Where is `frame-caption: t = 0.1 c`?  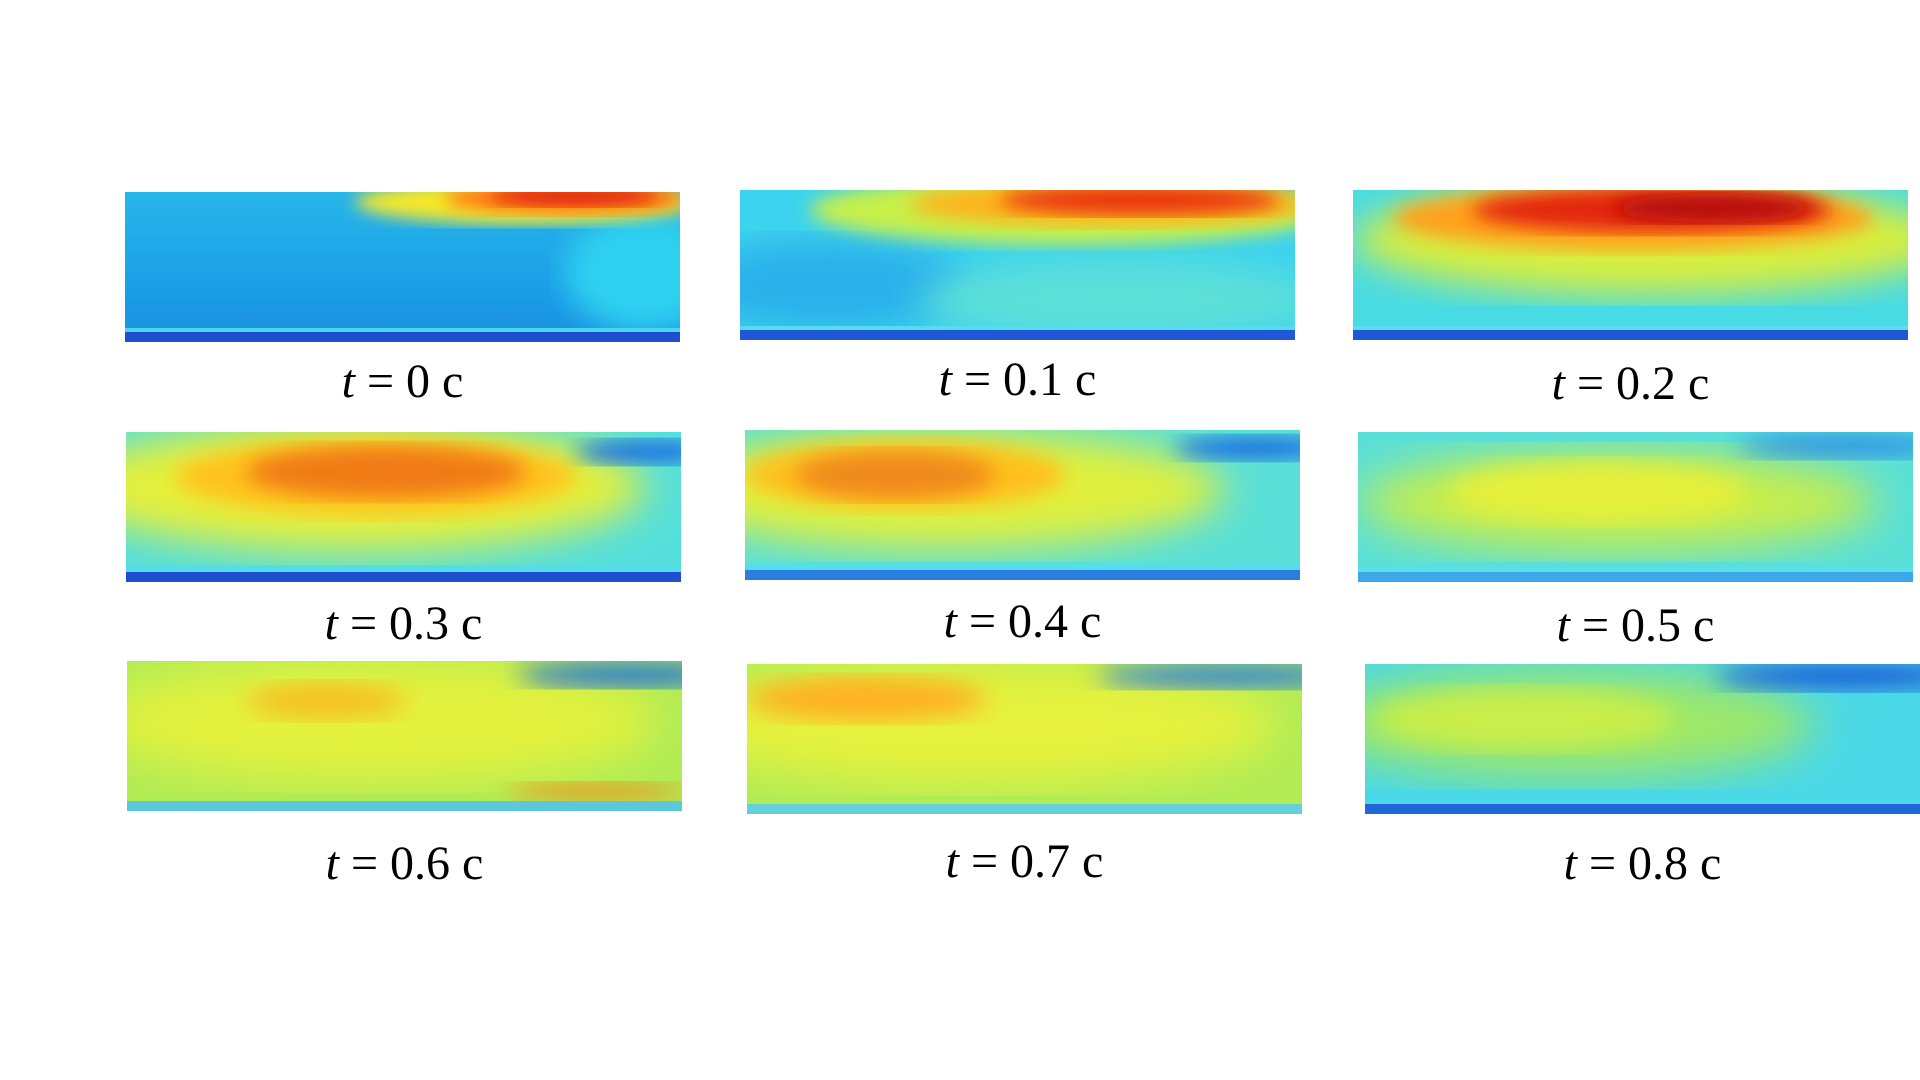
frame-caption: t = 0.1 c is located at coordinates (1017, 380).